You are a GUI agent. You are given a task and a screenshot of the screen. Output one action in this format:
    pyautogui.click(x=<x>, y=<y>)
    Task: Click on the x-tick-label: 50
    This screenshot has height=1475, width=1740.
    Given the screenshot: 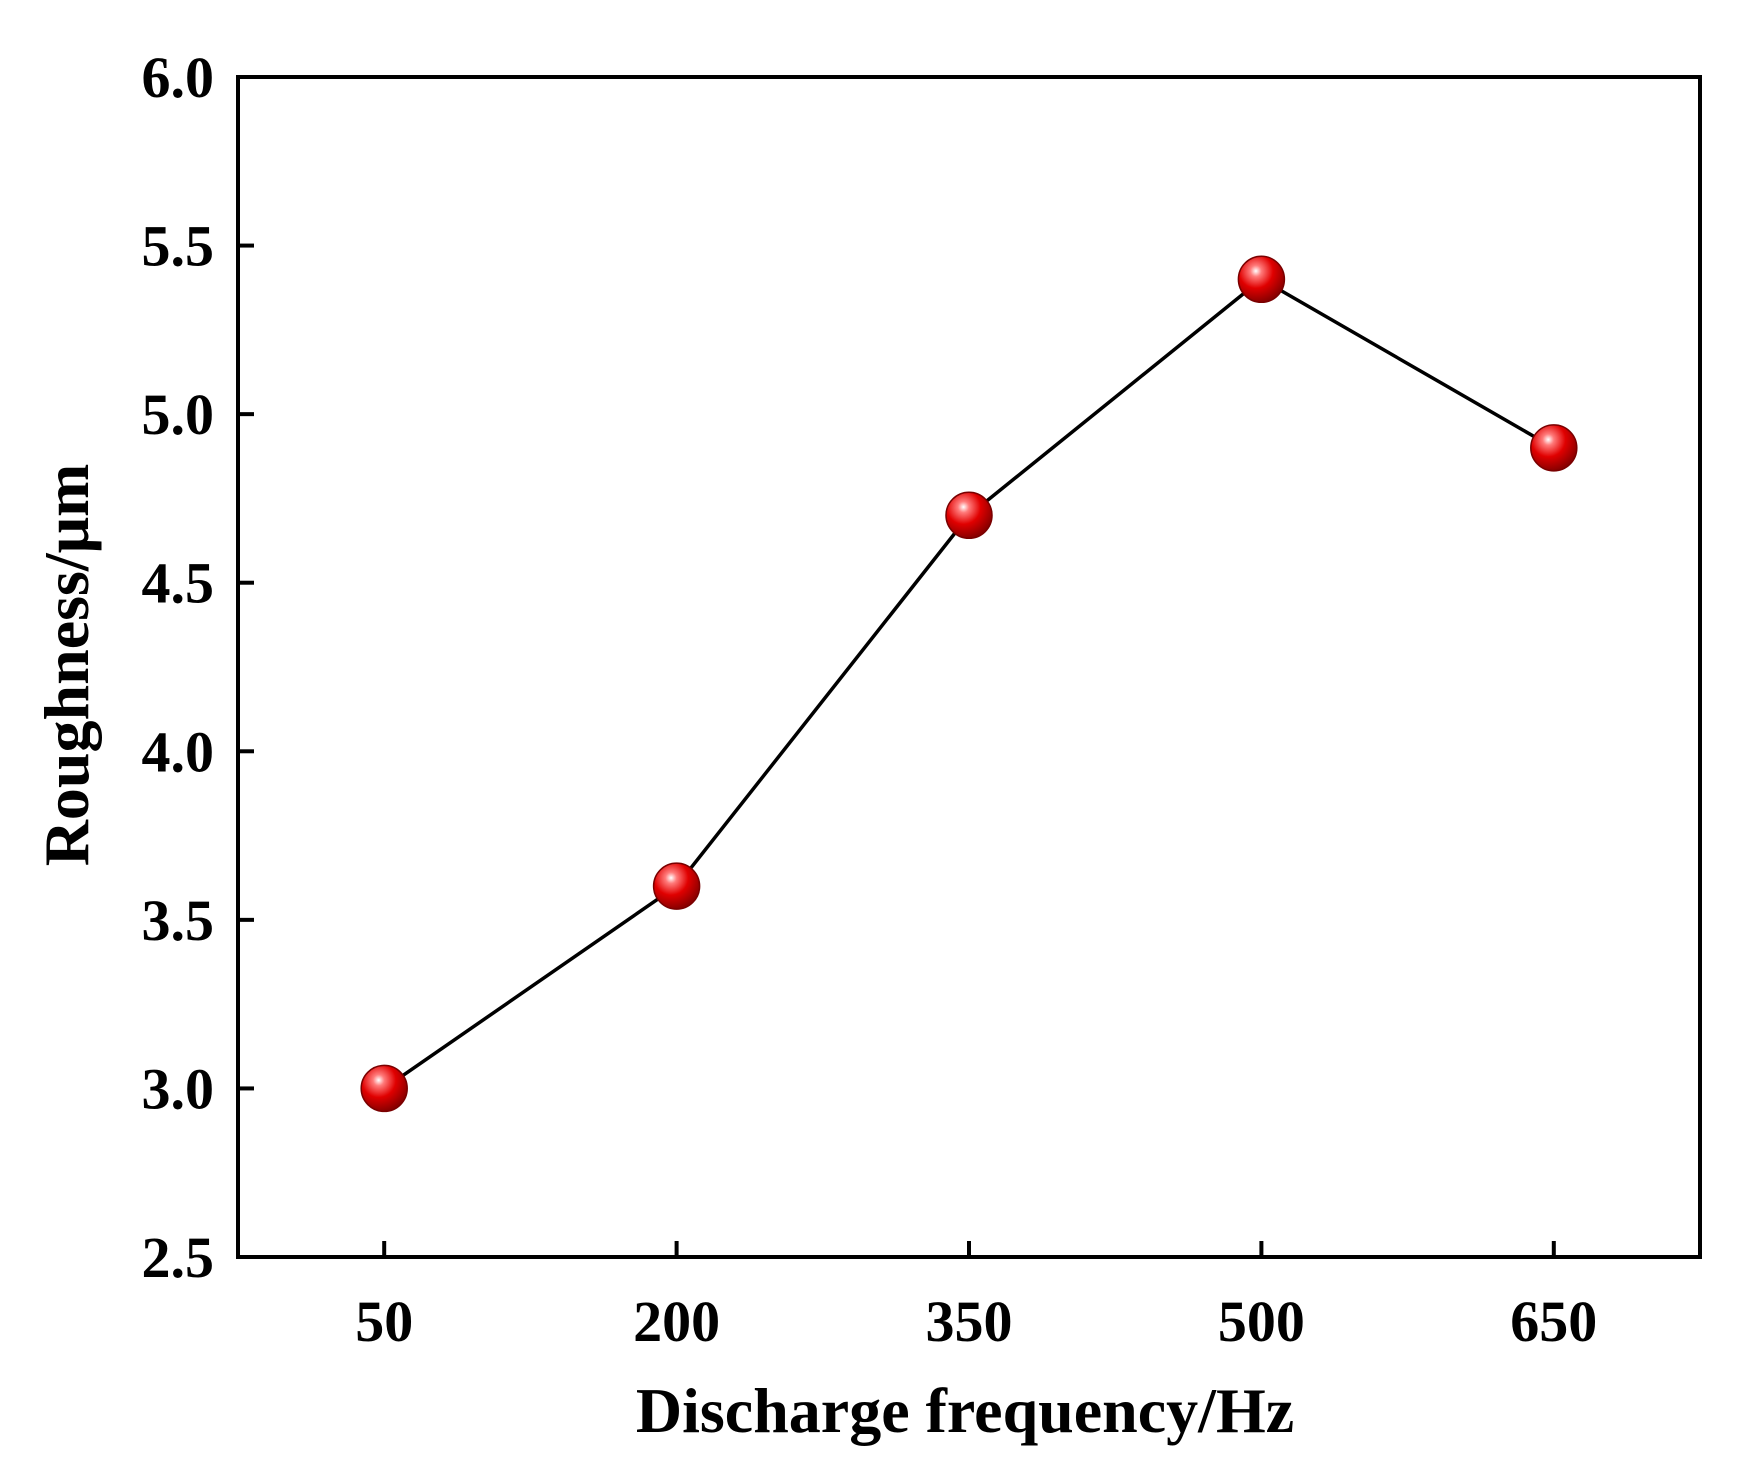 What is the action you would take?
    pyautogui.click(x=384, y=1321)
    